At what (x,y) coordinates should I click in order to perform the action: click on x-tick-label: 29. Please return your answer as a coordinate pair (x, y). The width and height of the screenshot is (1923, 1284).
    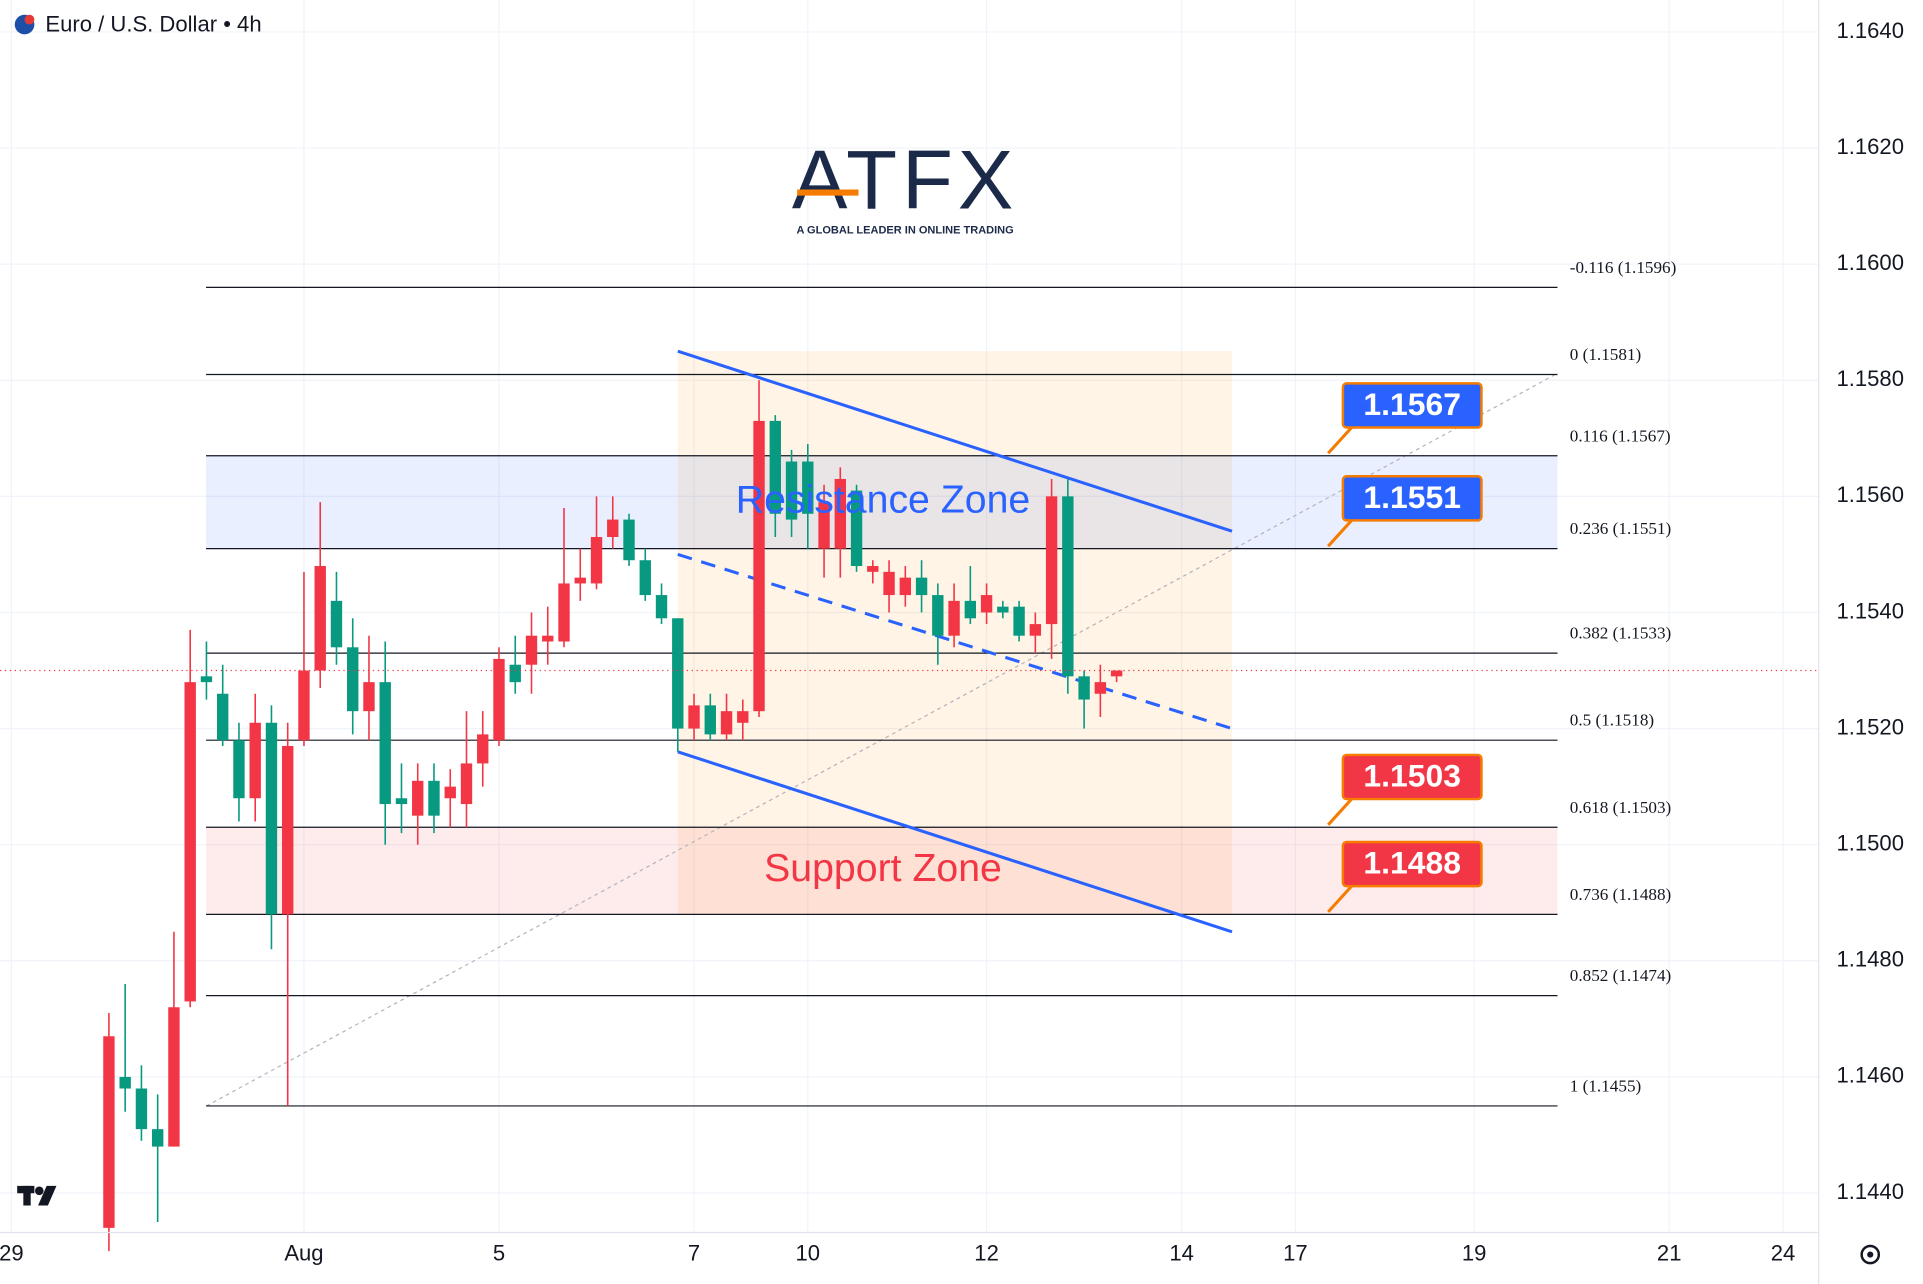
    Looking at the image, I should click on (12, 1252).